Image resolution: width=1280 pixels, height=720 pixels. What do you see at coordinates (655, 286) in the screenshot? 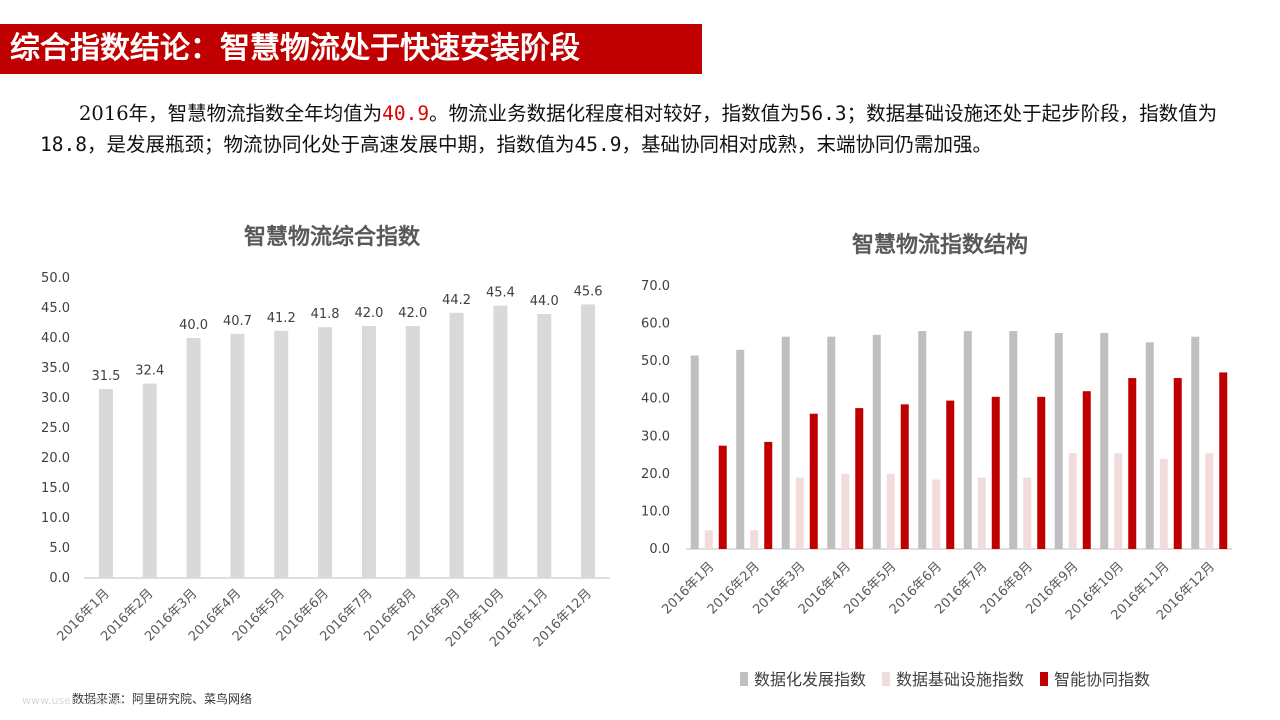
I see `y-tick-label: 70.0` at bounding box center [655, 286].